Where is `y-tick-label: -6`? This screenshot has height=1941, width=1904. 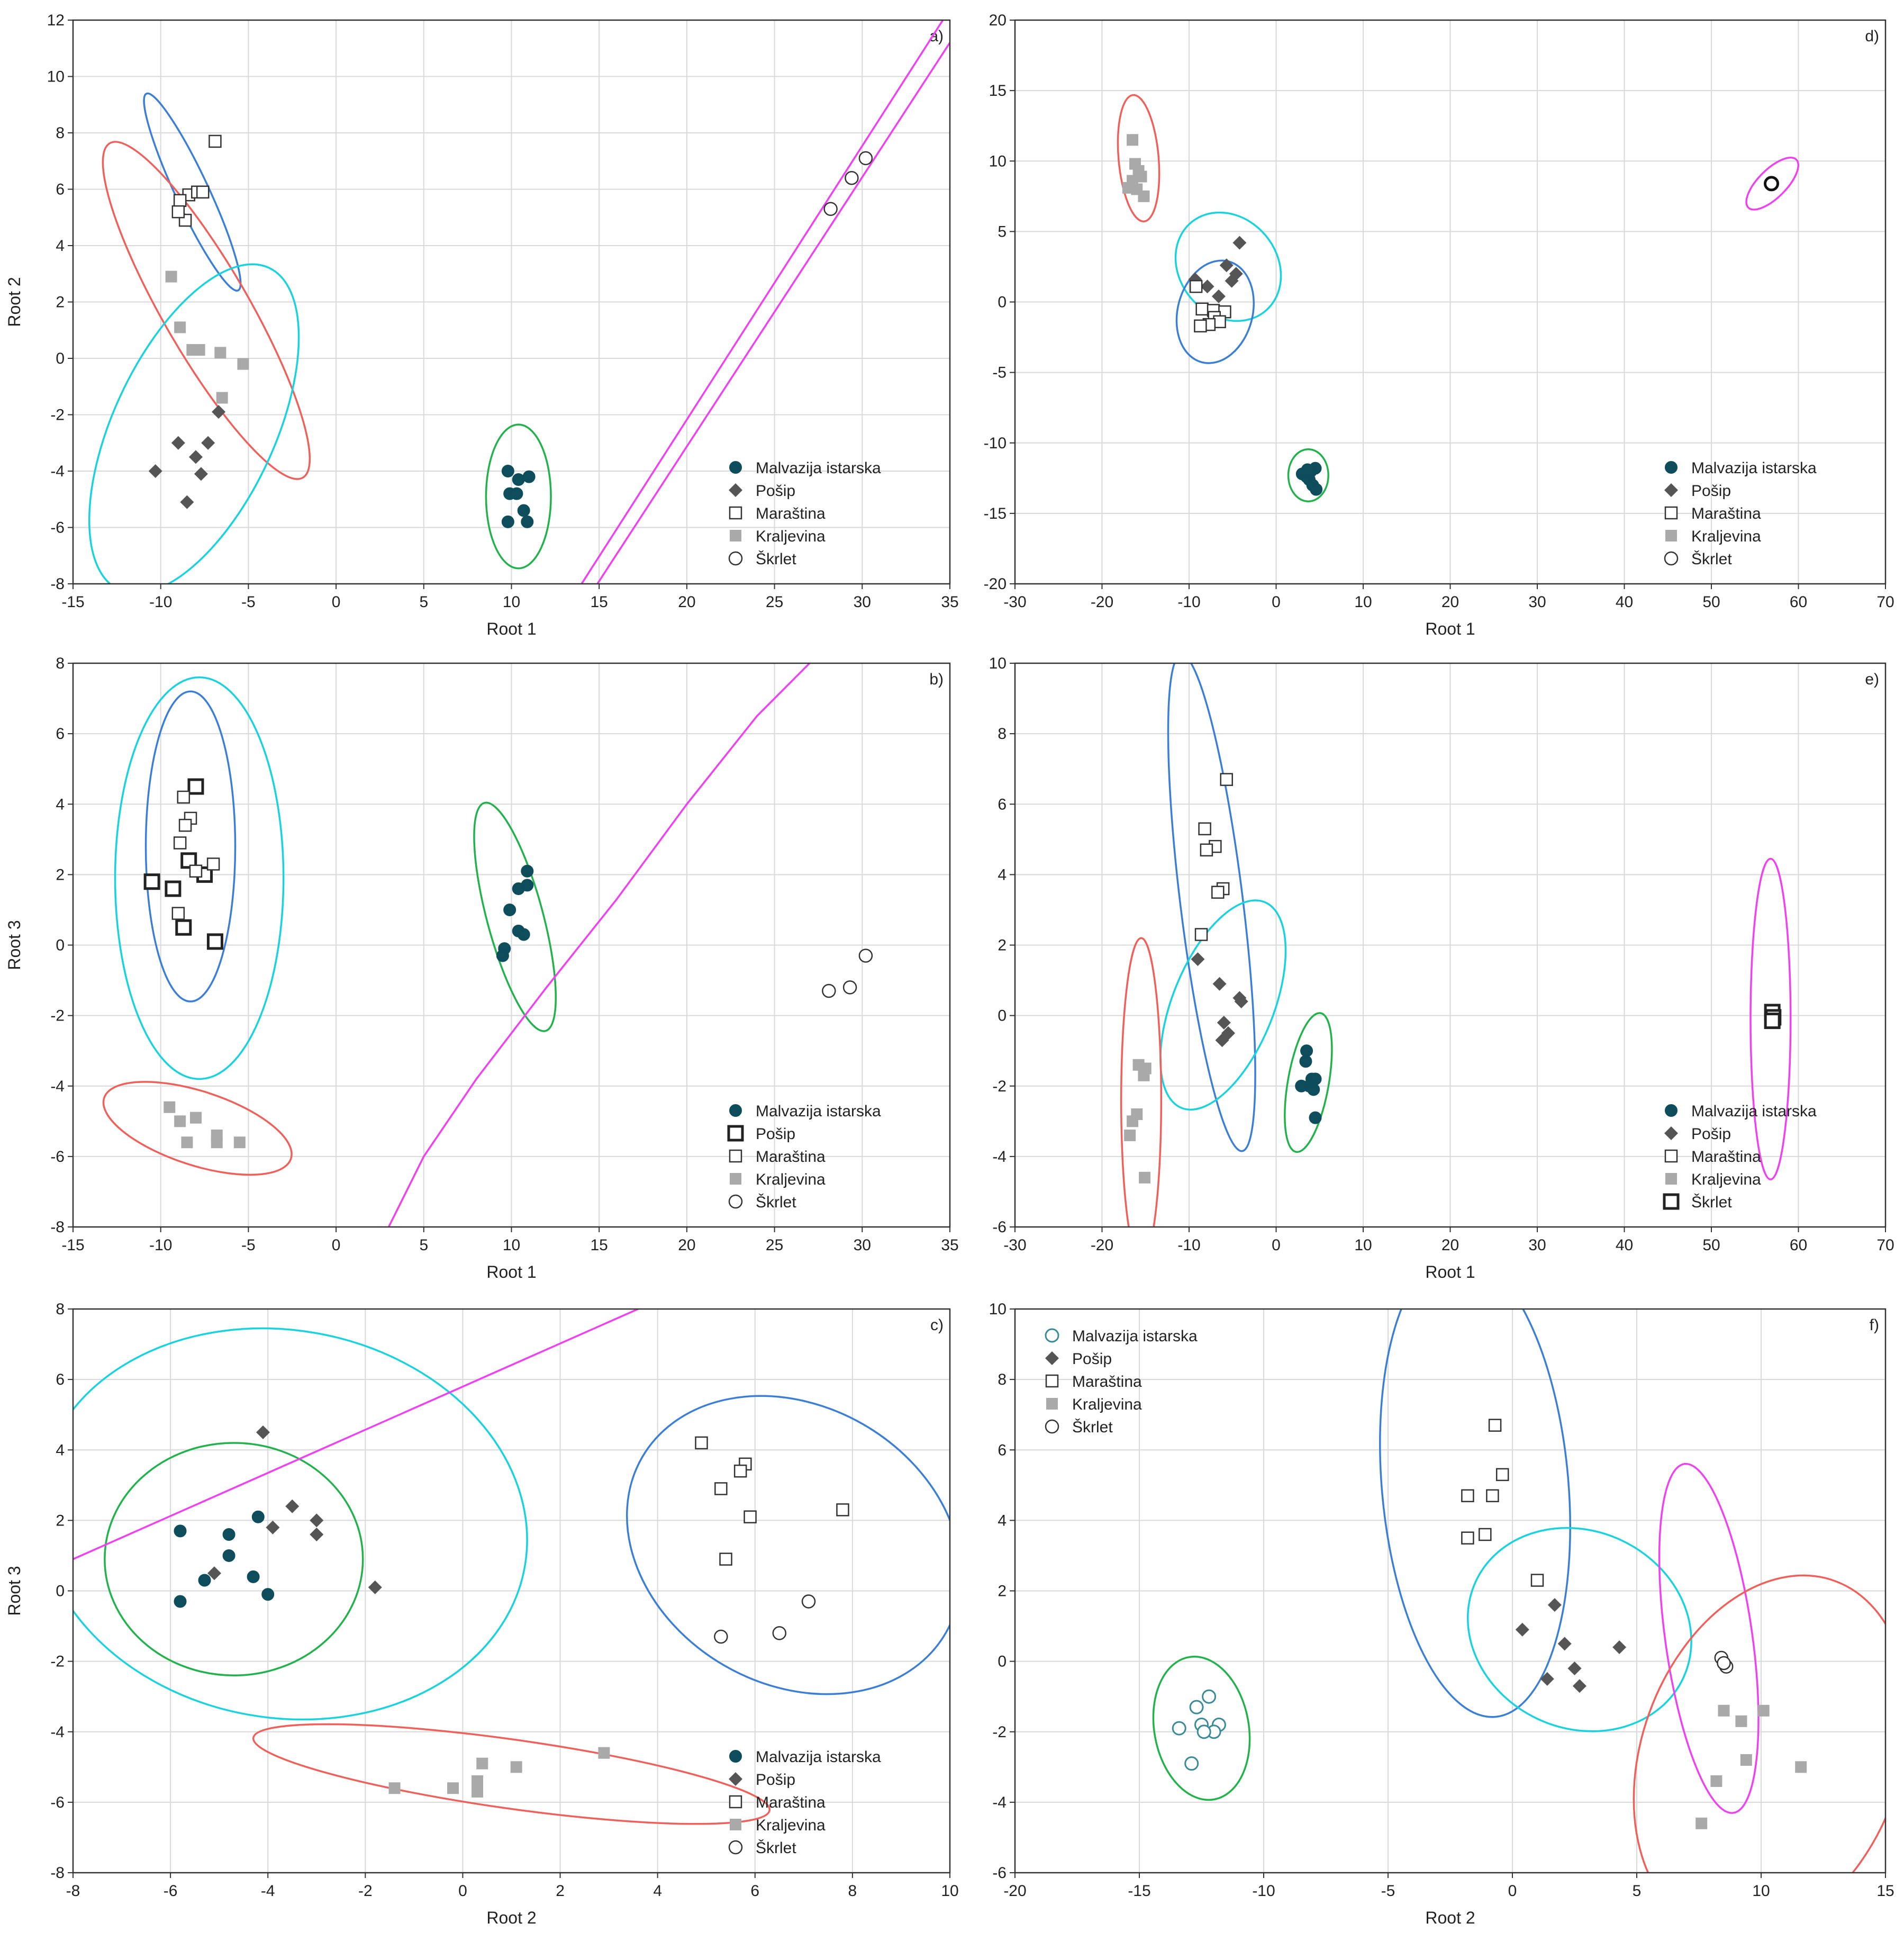
y-tick-label: -6 is located at coordinates (57, 528).